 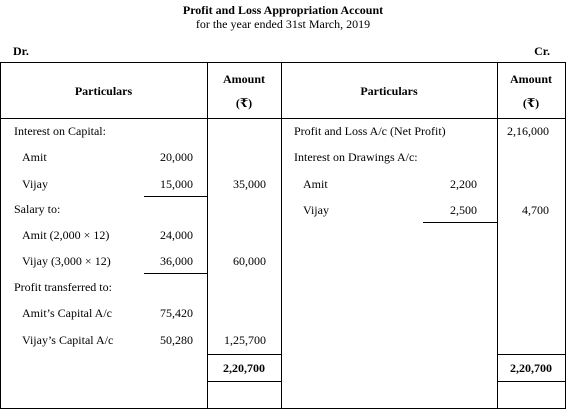 I want to click on drawings-amit-value: 2,200, so click(x=463, y=184).